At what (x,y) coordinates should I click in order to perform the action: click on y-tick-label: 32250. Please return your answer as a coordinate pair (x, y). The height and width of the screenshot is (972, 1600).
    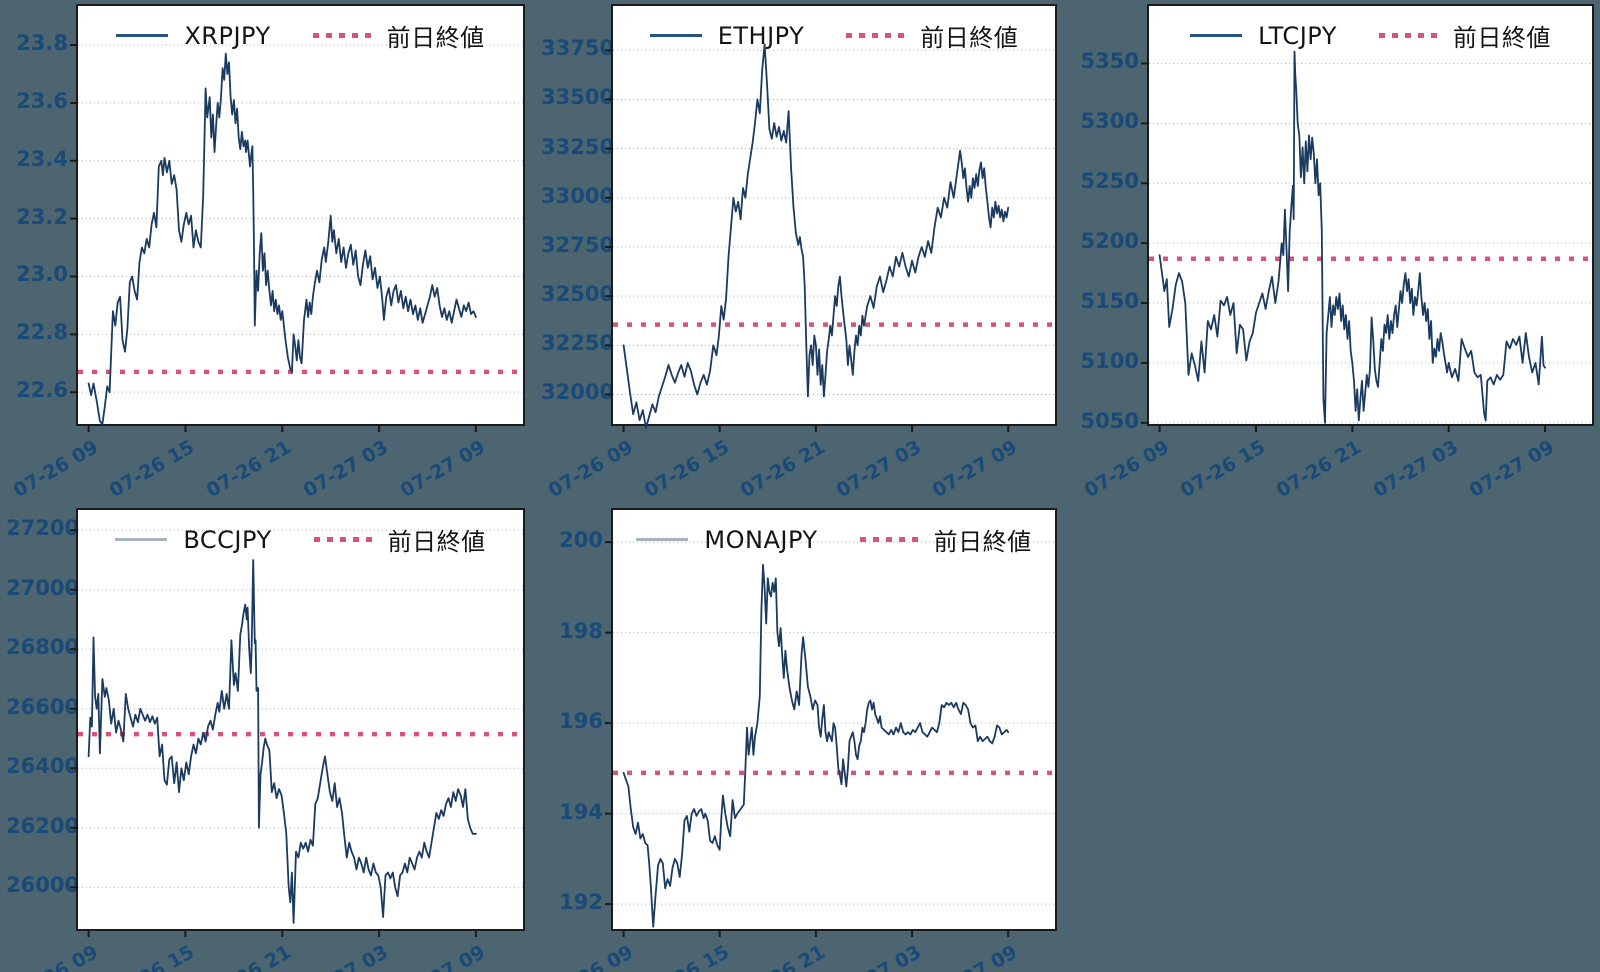
    Looking at the image, I should click on (578, 343).